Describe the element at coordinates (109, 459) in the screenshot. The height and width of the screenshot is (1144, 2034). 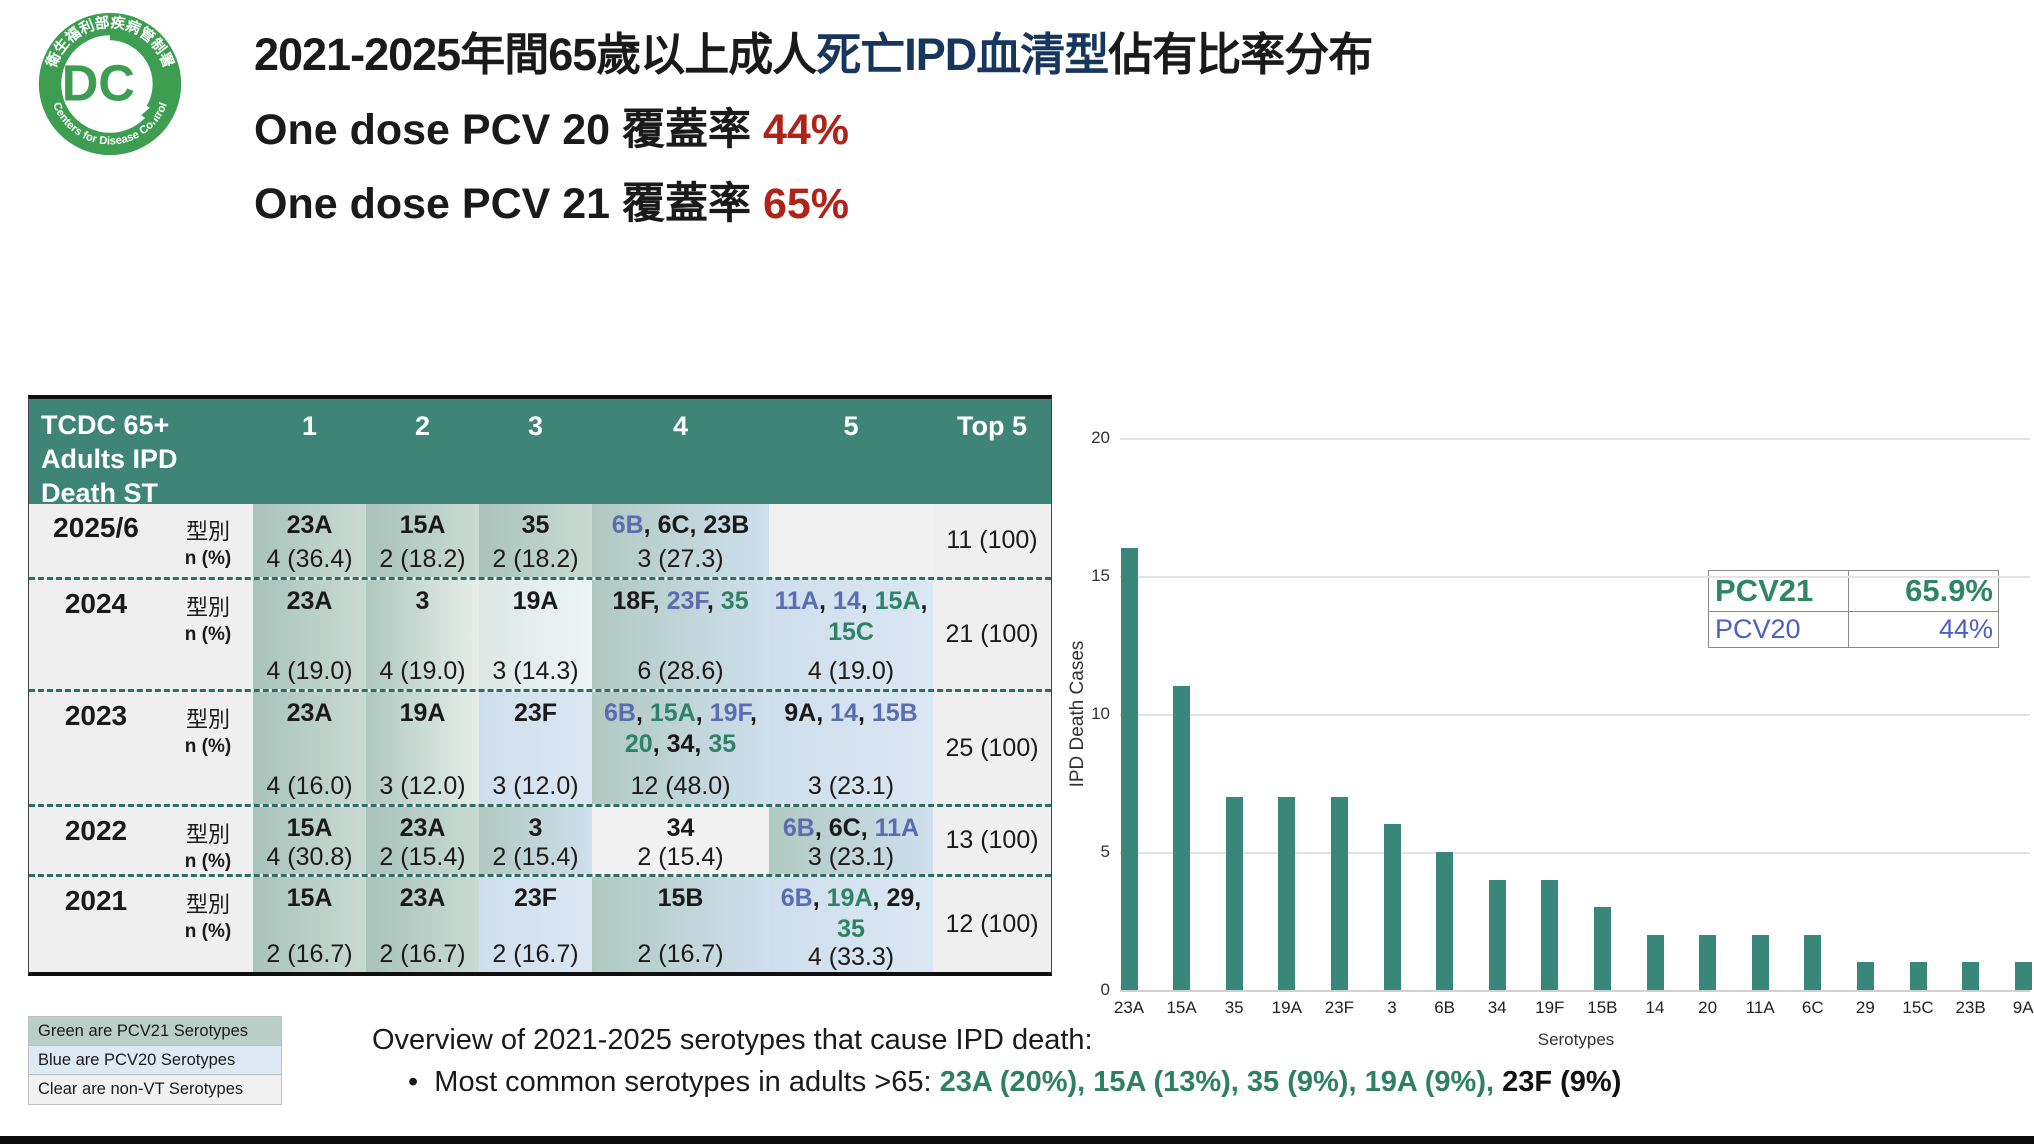
I see `table-header-title: TCDC 65+ Adults IPD Death ST` at that location.